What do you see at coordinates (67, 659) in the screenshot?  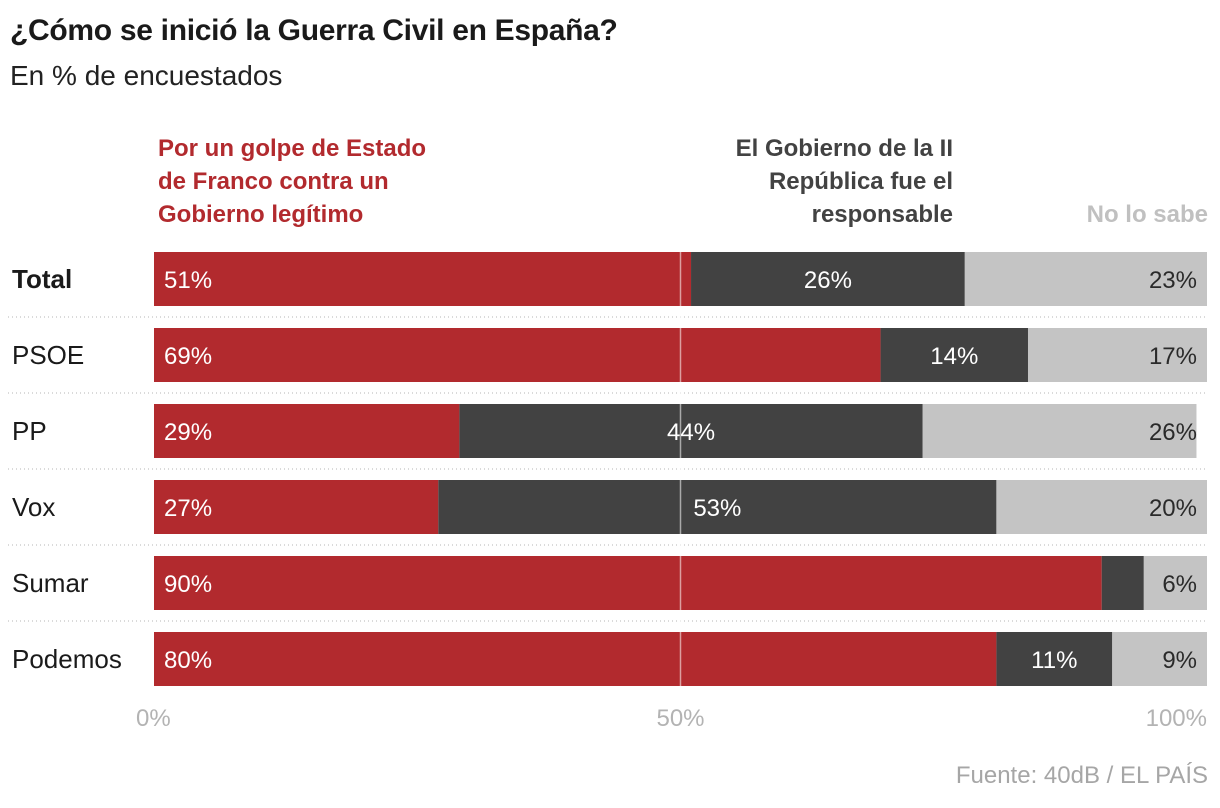 I see `category-label-podemos: Podemos` at bounding box center [67, 659].